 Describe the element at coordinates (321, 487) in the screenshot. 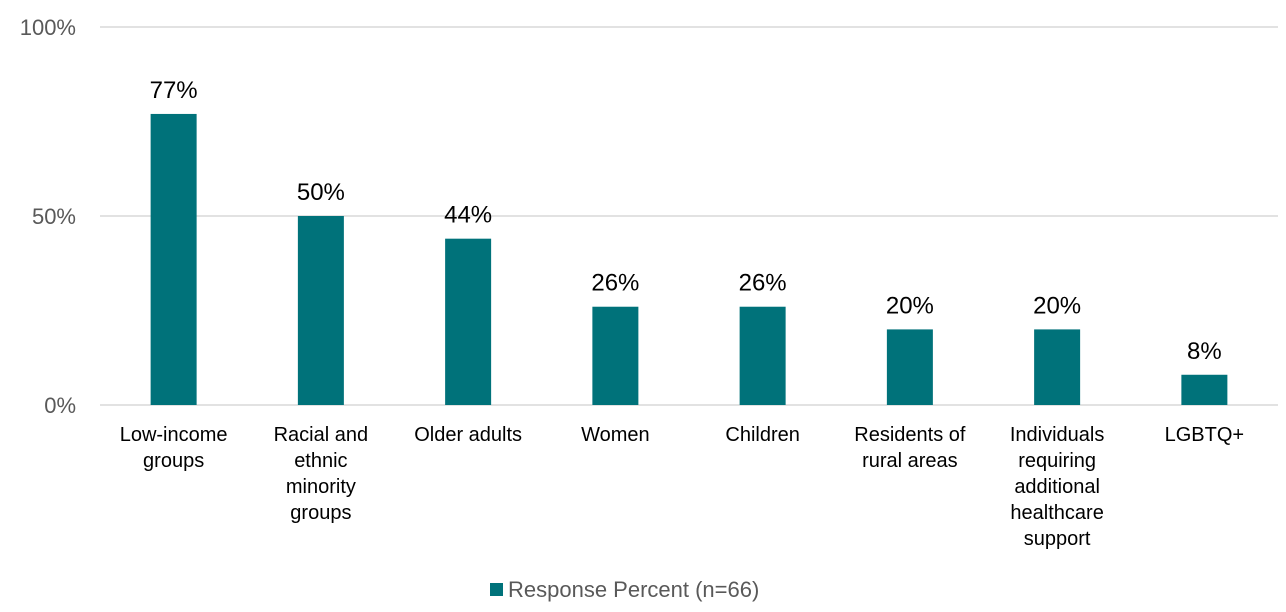

I see `category-label-line: minority` at that location.